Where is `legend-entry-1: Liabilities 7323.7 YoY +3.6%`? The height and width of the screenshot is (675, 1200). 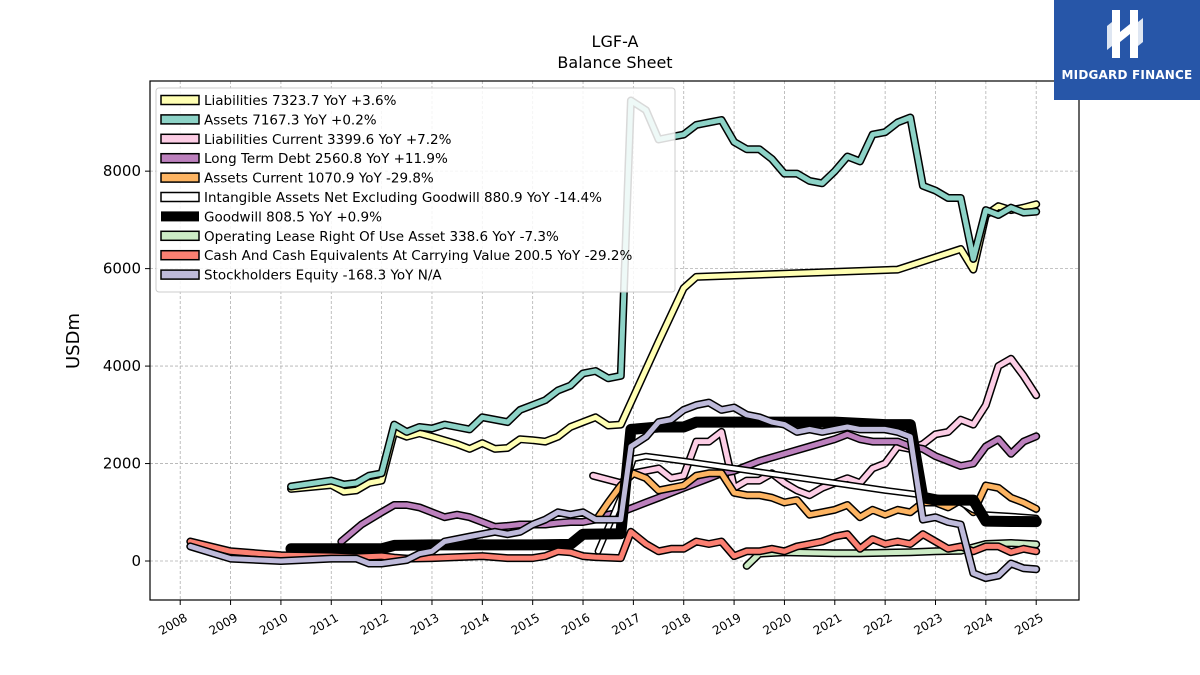 legend-entry-1: Liabilities 7323.7 YoY +3.6% is located at coordinates (278, 101).